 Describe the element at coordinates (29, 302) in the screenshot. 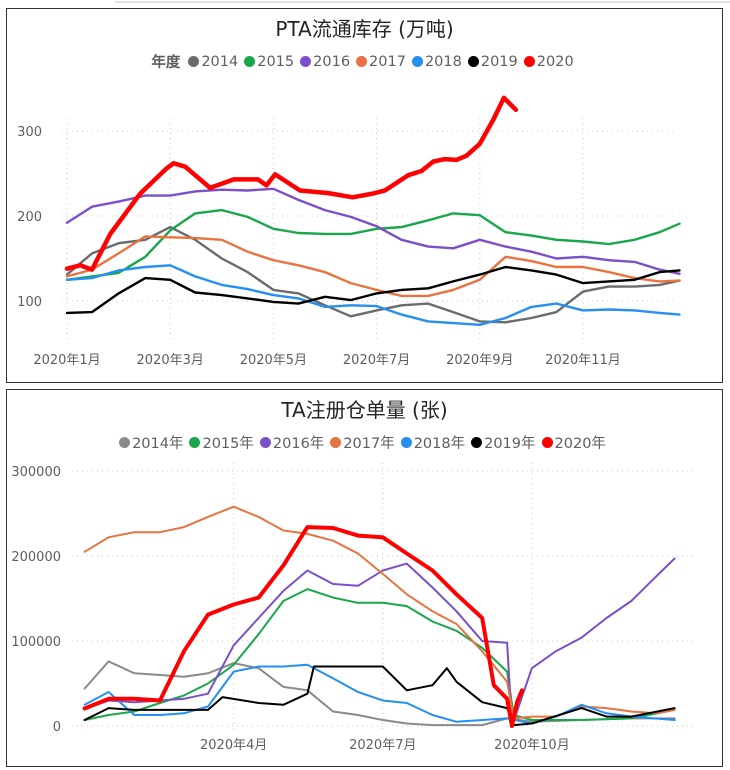

I see `y-tick-label: 100` at that location.